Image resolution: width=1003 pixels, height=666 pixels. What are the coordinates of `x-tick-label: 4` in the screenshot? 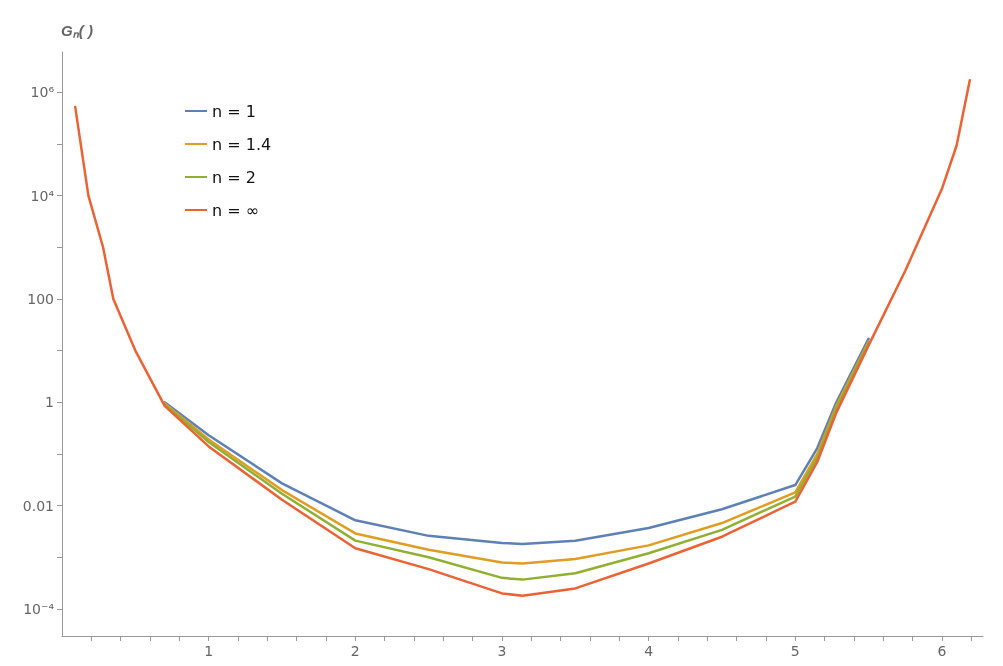 It's located at (649, 651).